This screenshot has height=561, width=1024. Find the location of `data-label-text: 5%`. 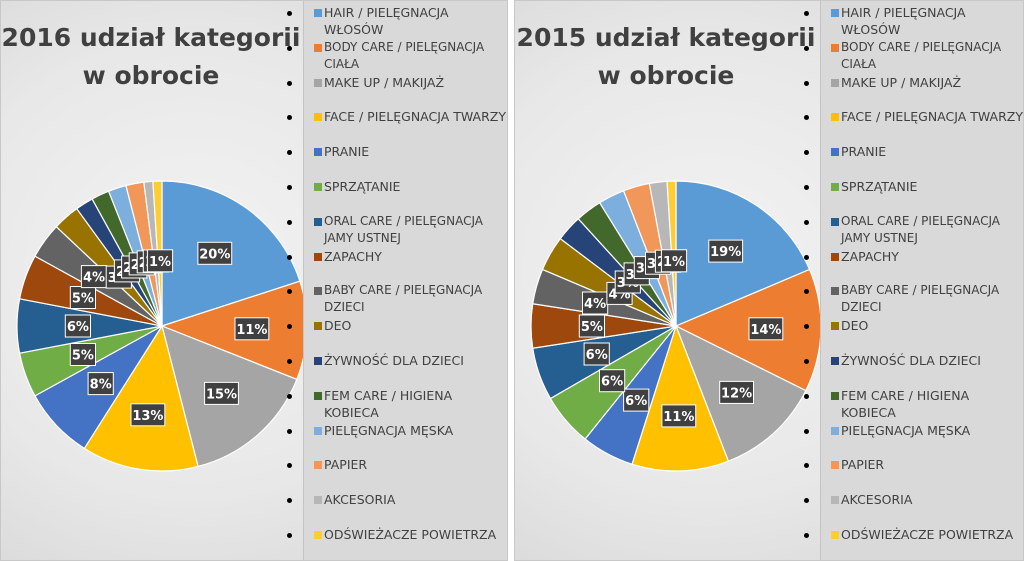

data-label-text: 5% is located at coordinates (83, 356).